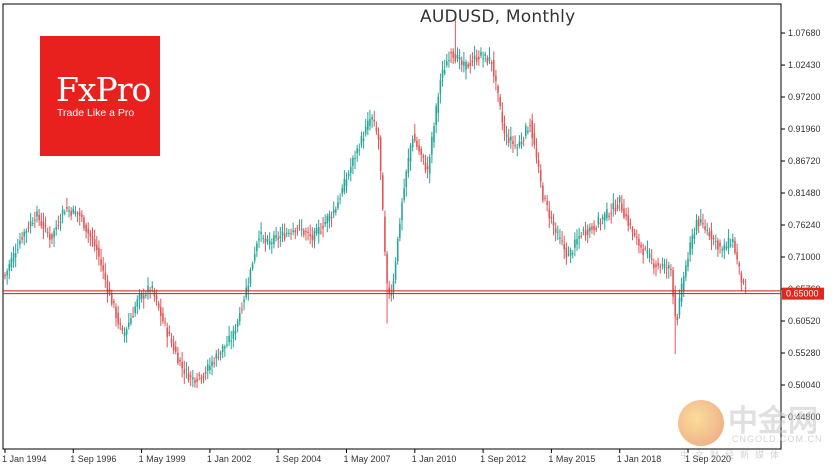 This screenshot has height=470, width=835. Describe the element at coordinates (503, 459) in the screenshot. I see `x-tick-label: 1 Sep 2012` at that location.